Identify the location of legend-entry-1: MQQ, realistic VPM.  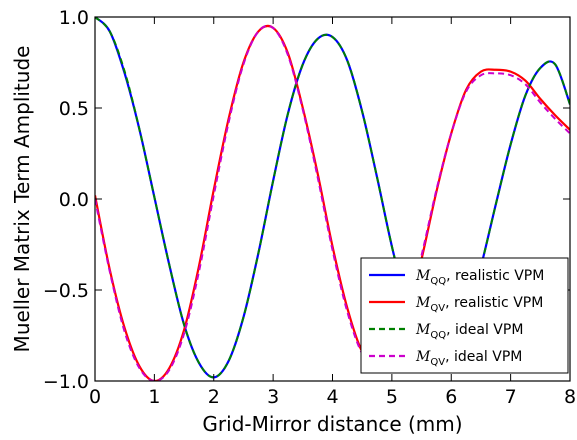
(479, 277).